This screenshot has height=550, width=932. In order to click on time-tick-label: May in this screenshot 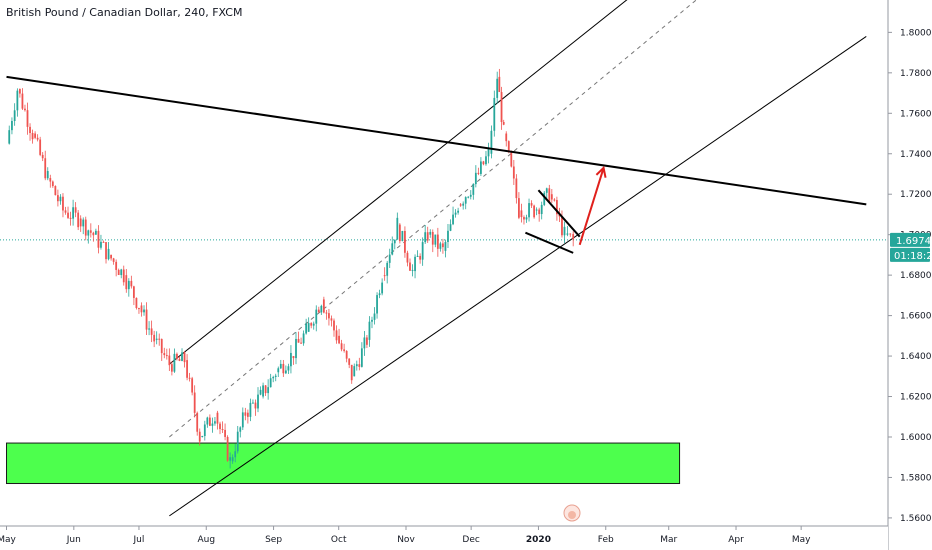, I will do `click(8, 540)`.